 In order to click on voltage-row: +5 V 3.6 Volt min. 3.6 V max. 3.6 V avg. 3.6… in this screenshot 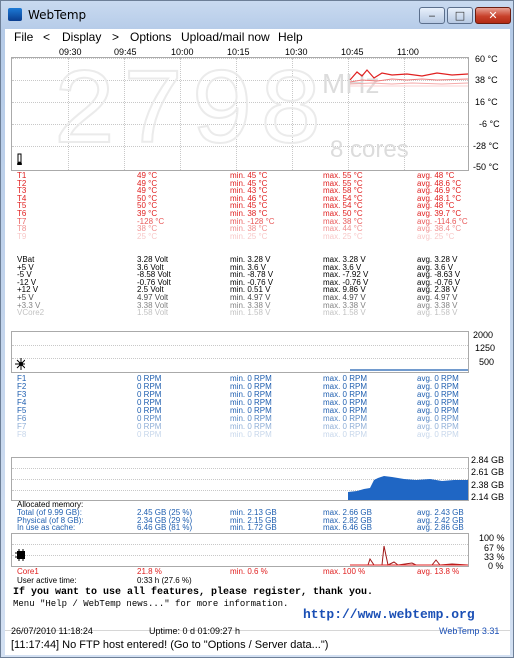, I will do `click(257, 267)`.